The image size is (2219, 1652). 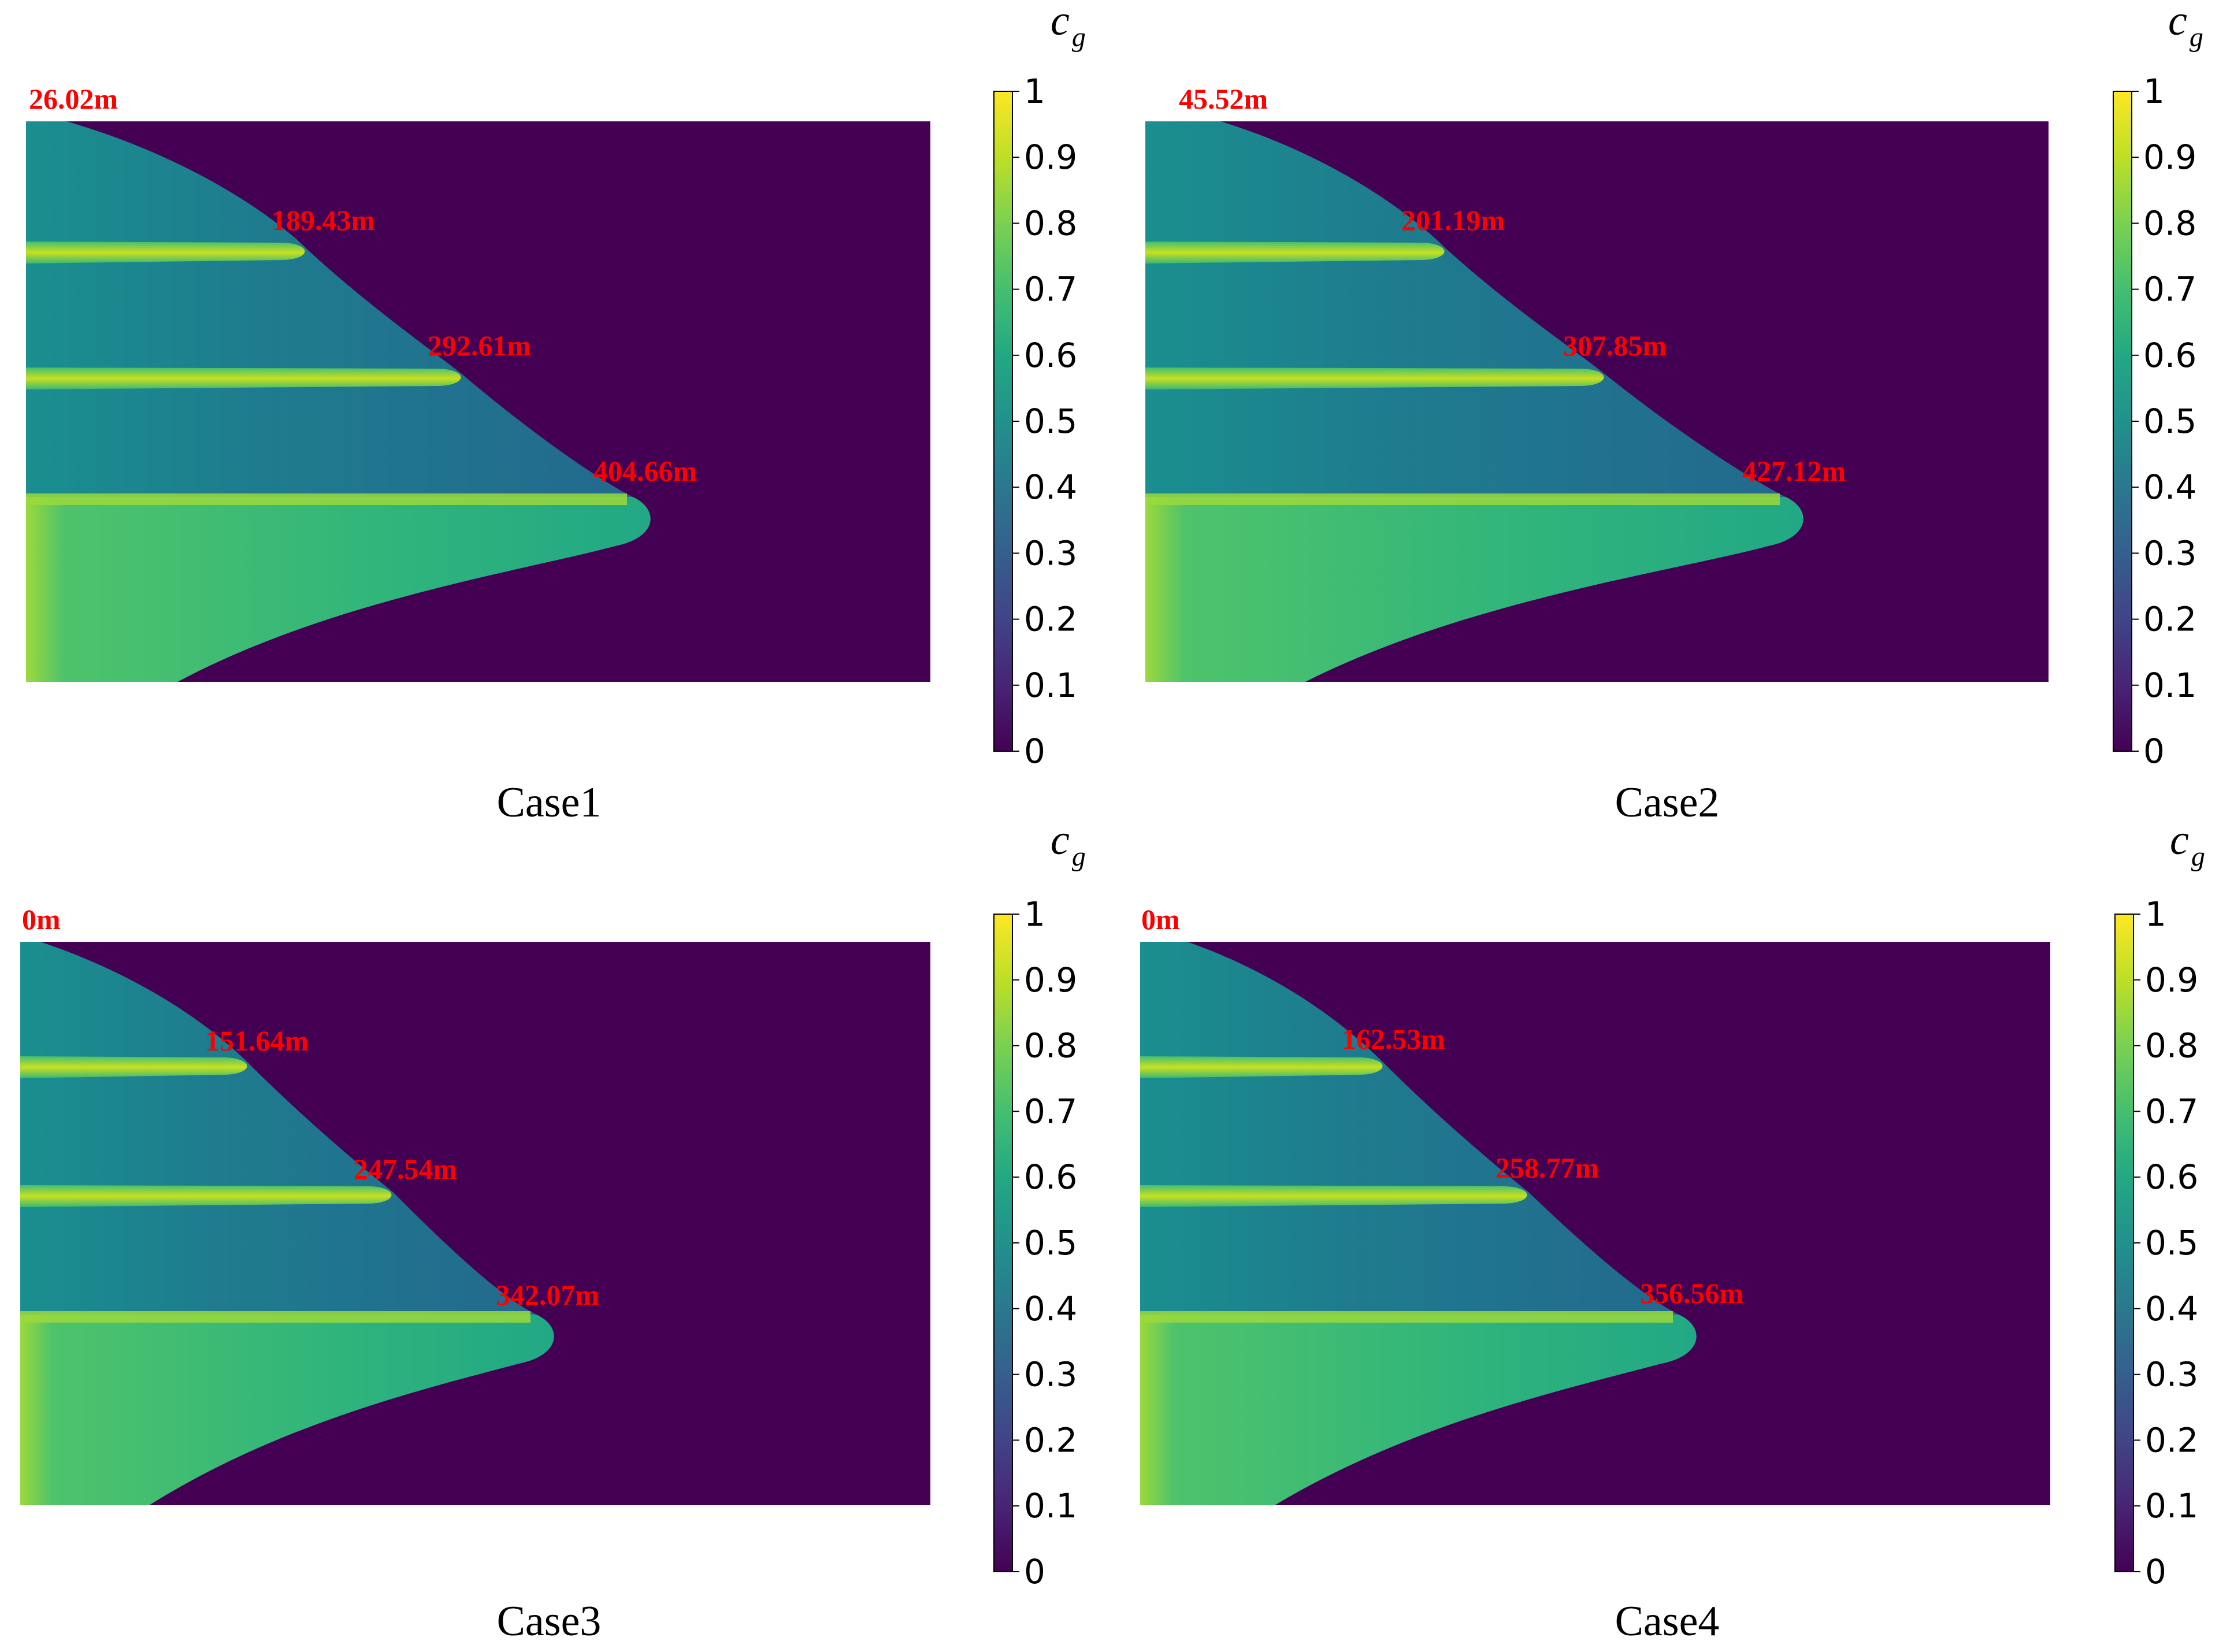 I want to click on annotation-3: 292.61m, so click(x=479, y=345).